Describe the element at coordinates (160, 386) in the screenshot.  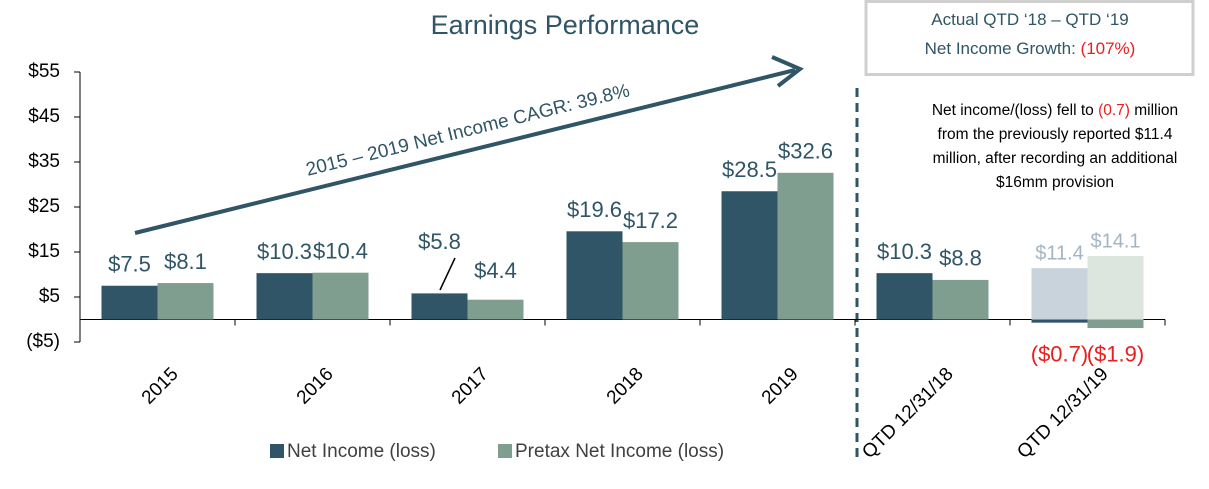
I see `x-tick-label: 2015` at that location.